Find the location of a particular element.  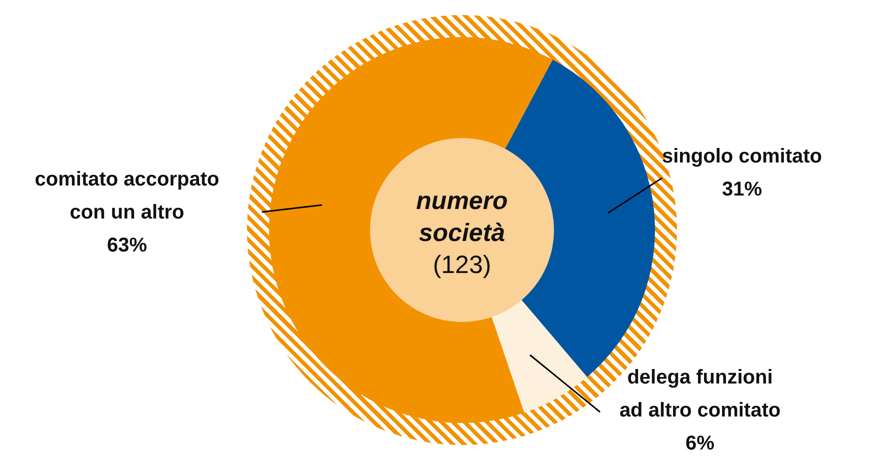

data-label: 6% is located at coordinates (700, 443).